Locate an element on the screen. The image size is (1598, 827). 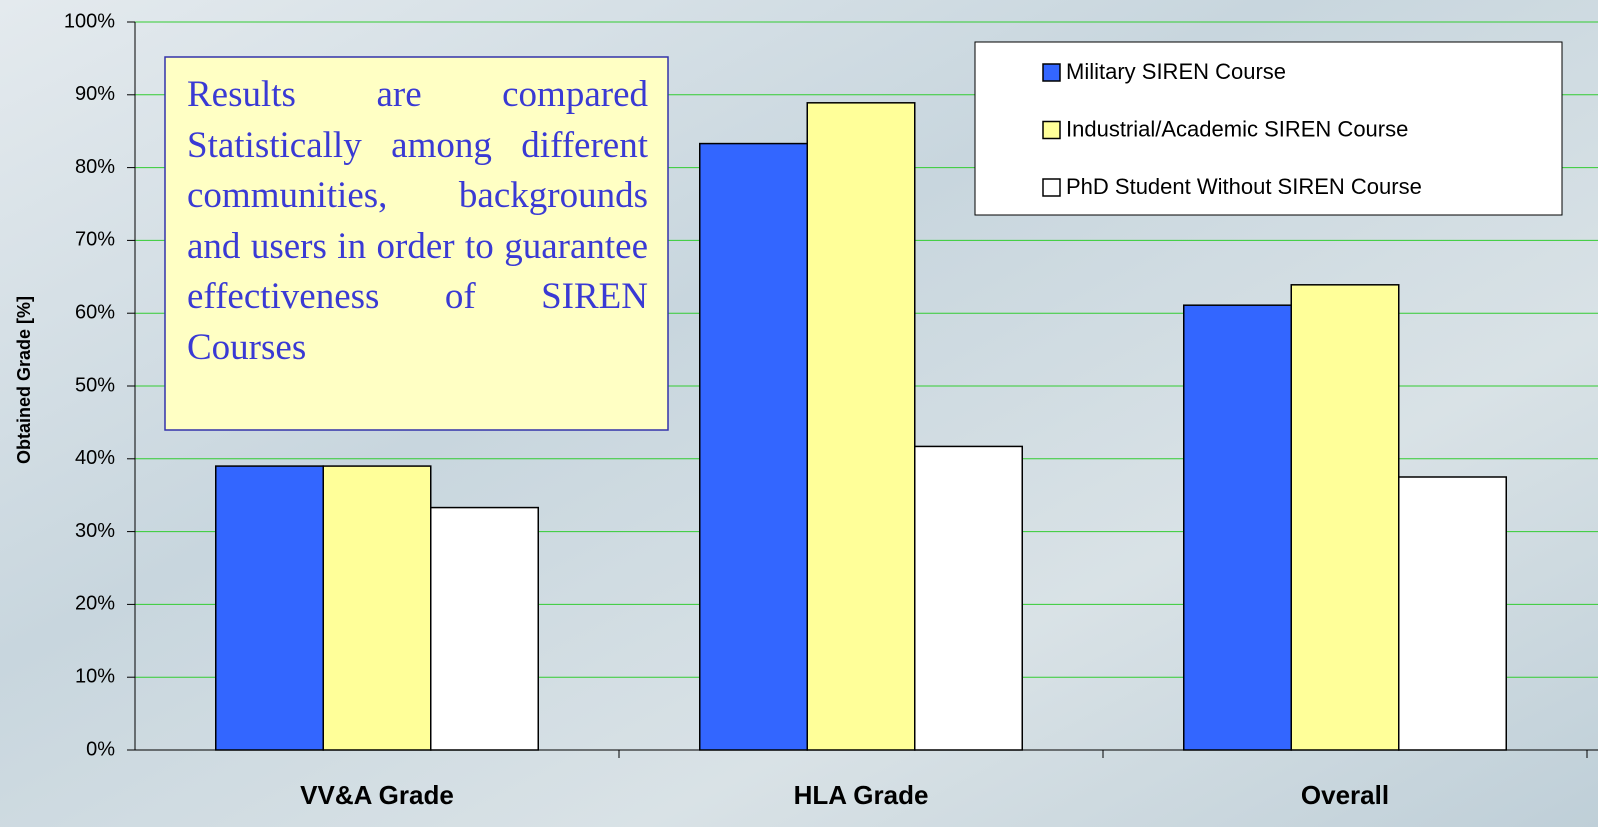
x-tick-label: VV&A Grade is located at coordinates (377, 795).